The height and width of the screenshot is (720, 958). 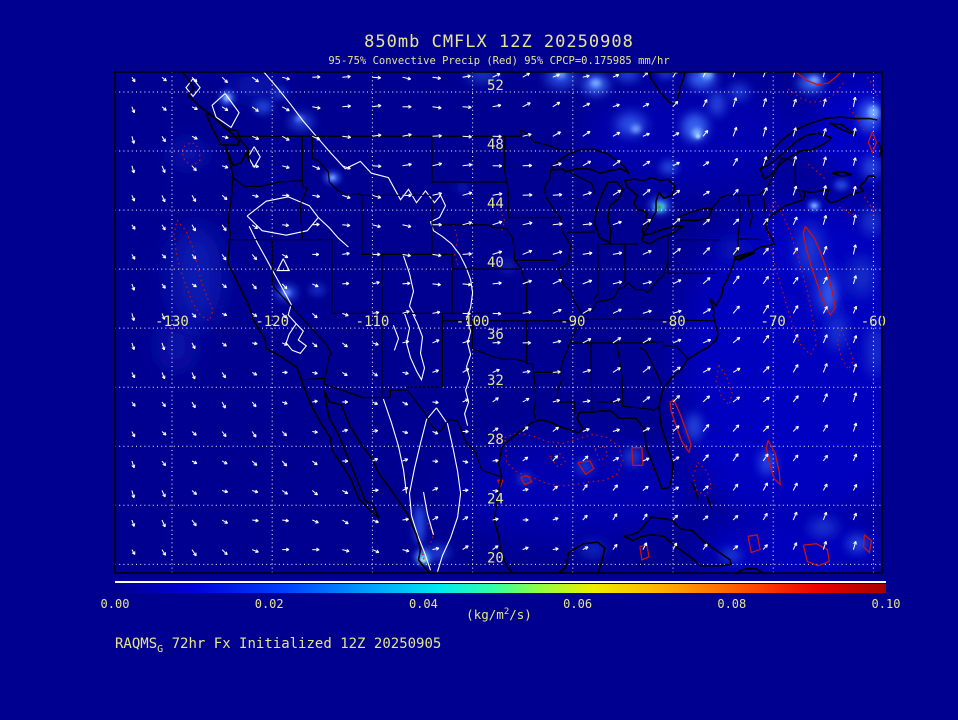 What do you see at coordinates (428, 513) in the screenshot?
I see `terrain-contour` at bounding box center [428, 513].